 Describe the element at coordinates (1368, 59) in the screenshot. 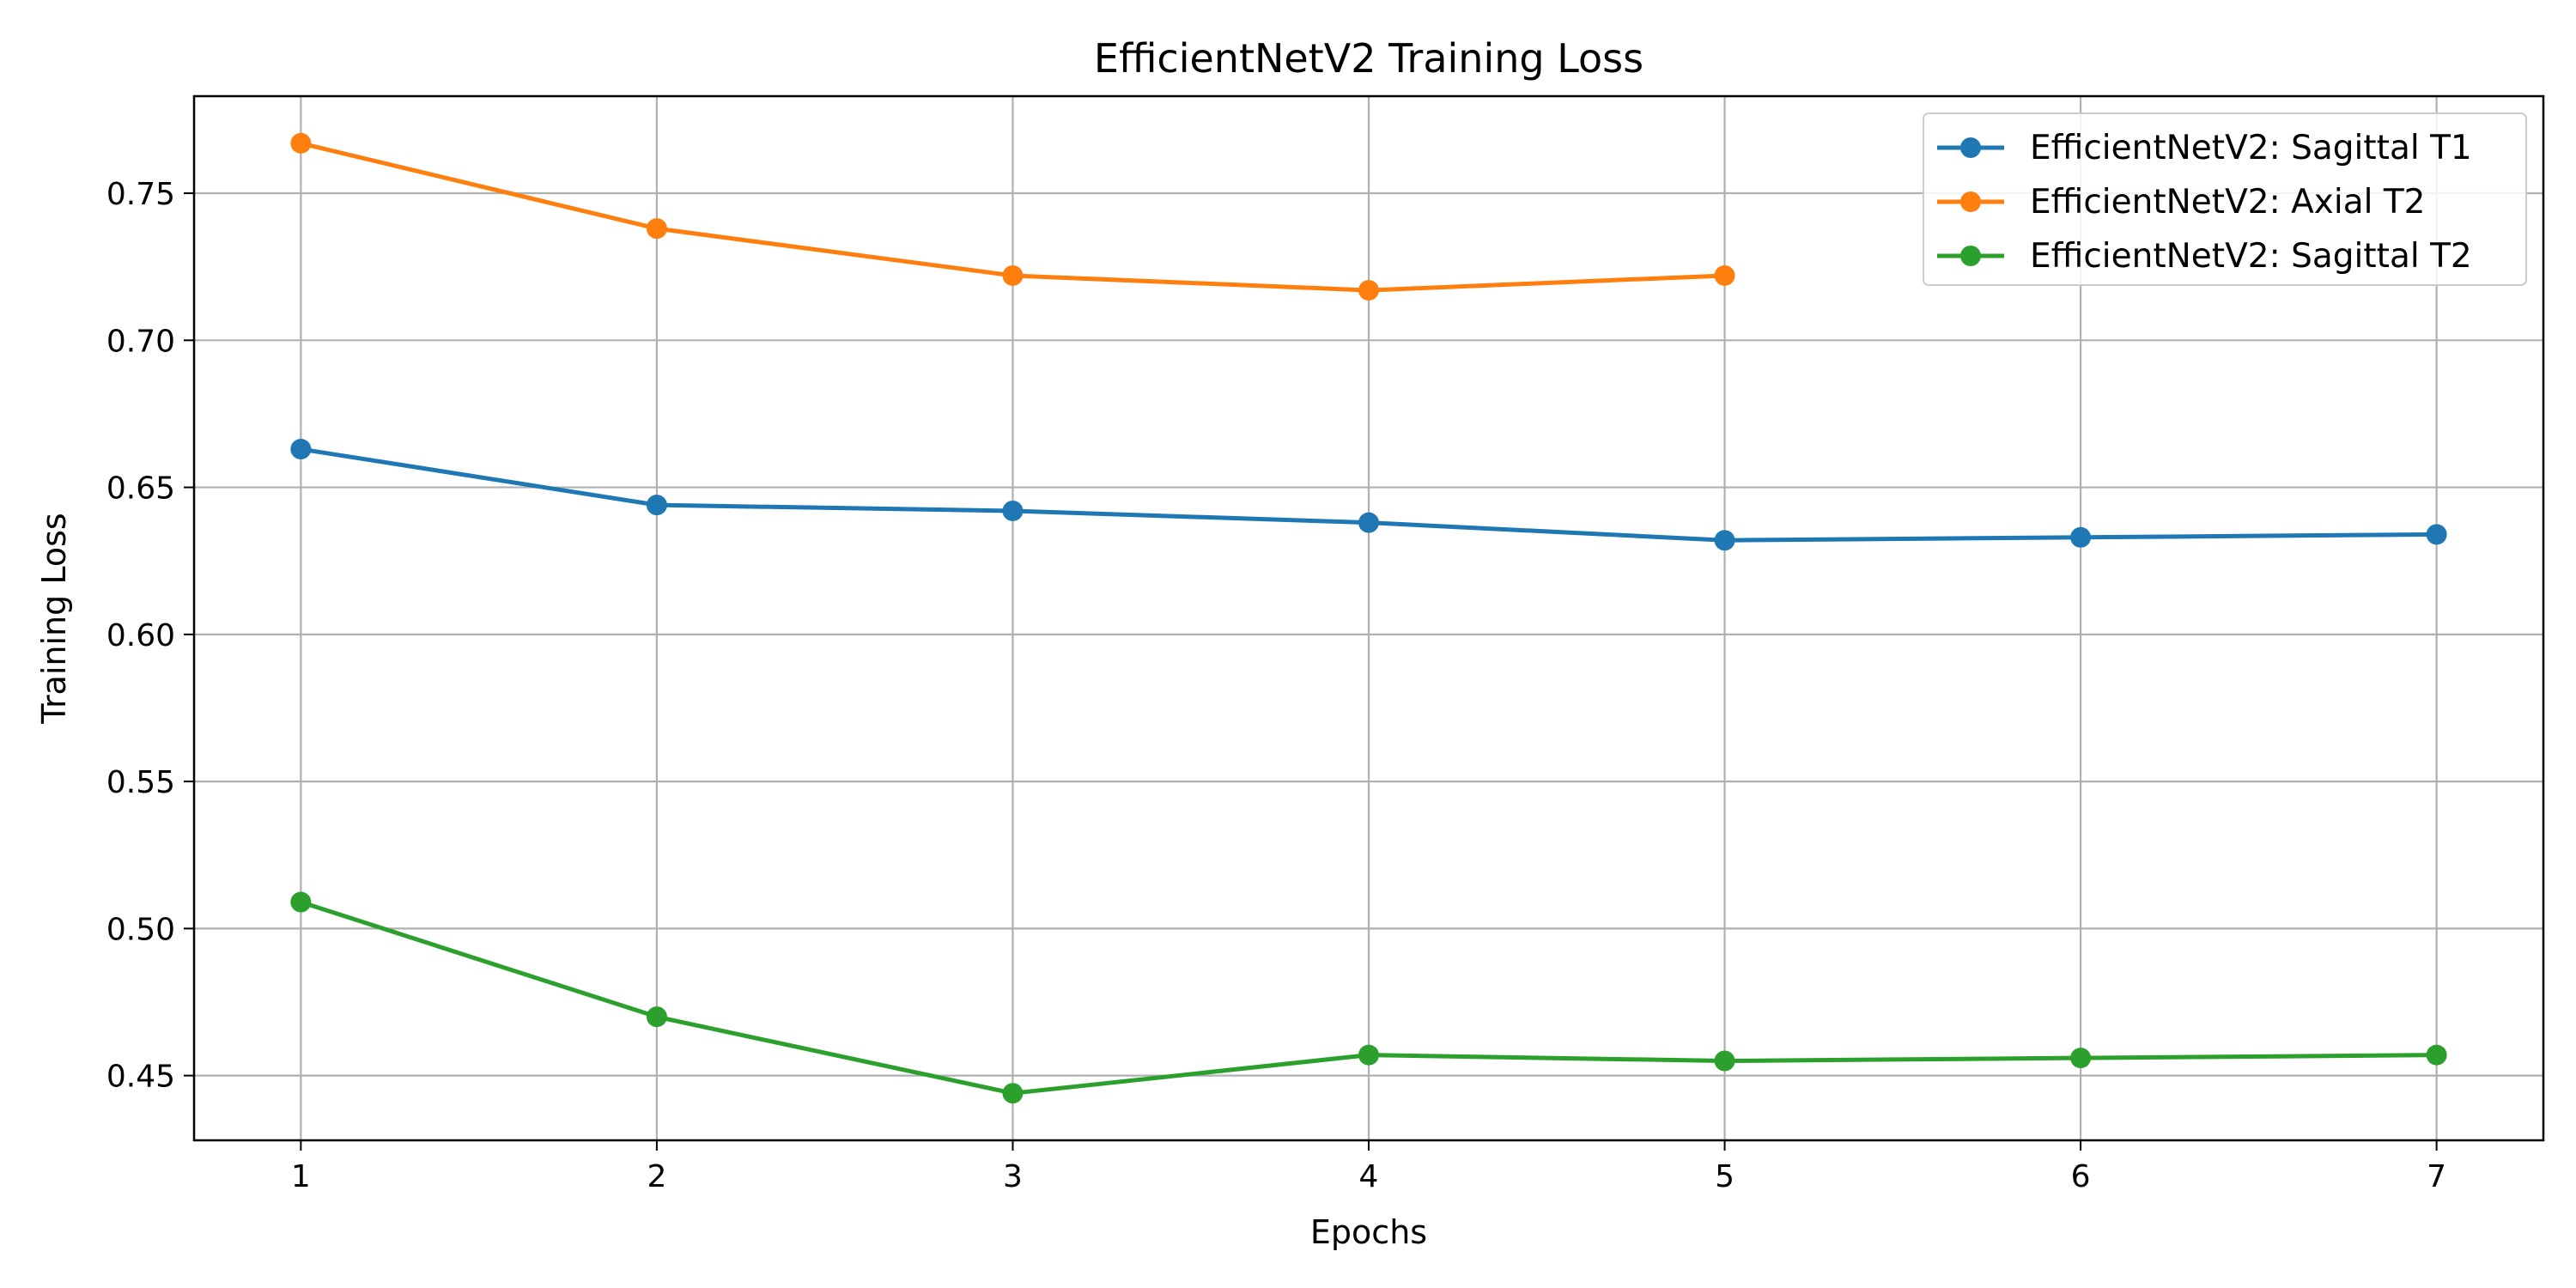

I see `chart-title: EfficientNetV2 Training Loss` at that location.